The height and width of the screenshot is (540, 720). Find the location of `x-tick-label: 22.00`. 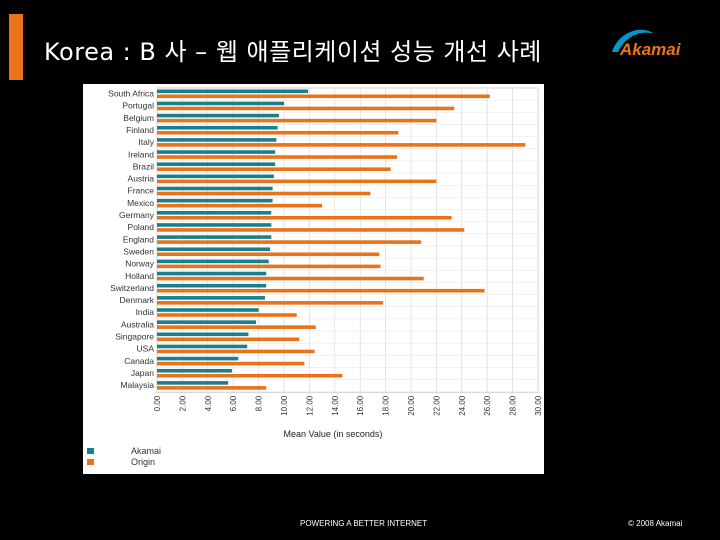

x-tick-label: 22.00 is located at coordinates (436, 405).